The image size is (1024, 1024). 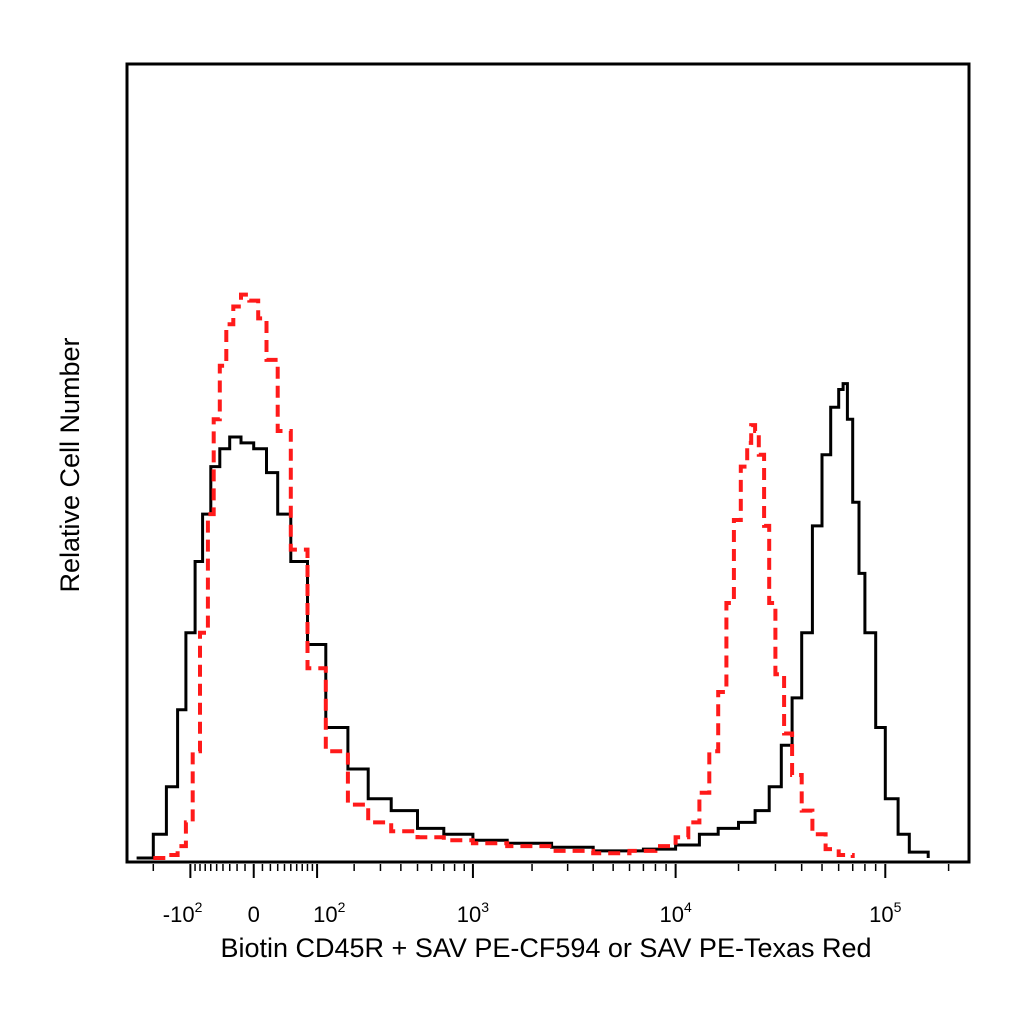 What do you see at coordinates (254, 914) in the screenshot?
I see `x-tick-label: 0` at bounding box center [254, 914].